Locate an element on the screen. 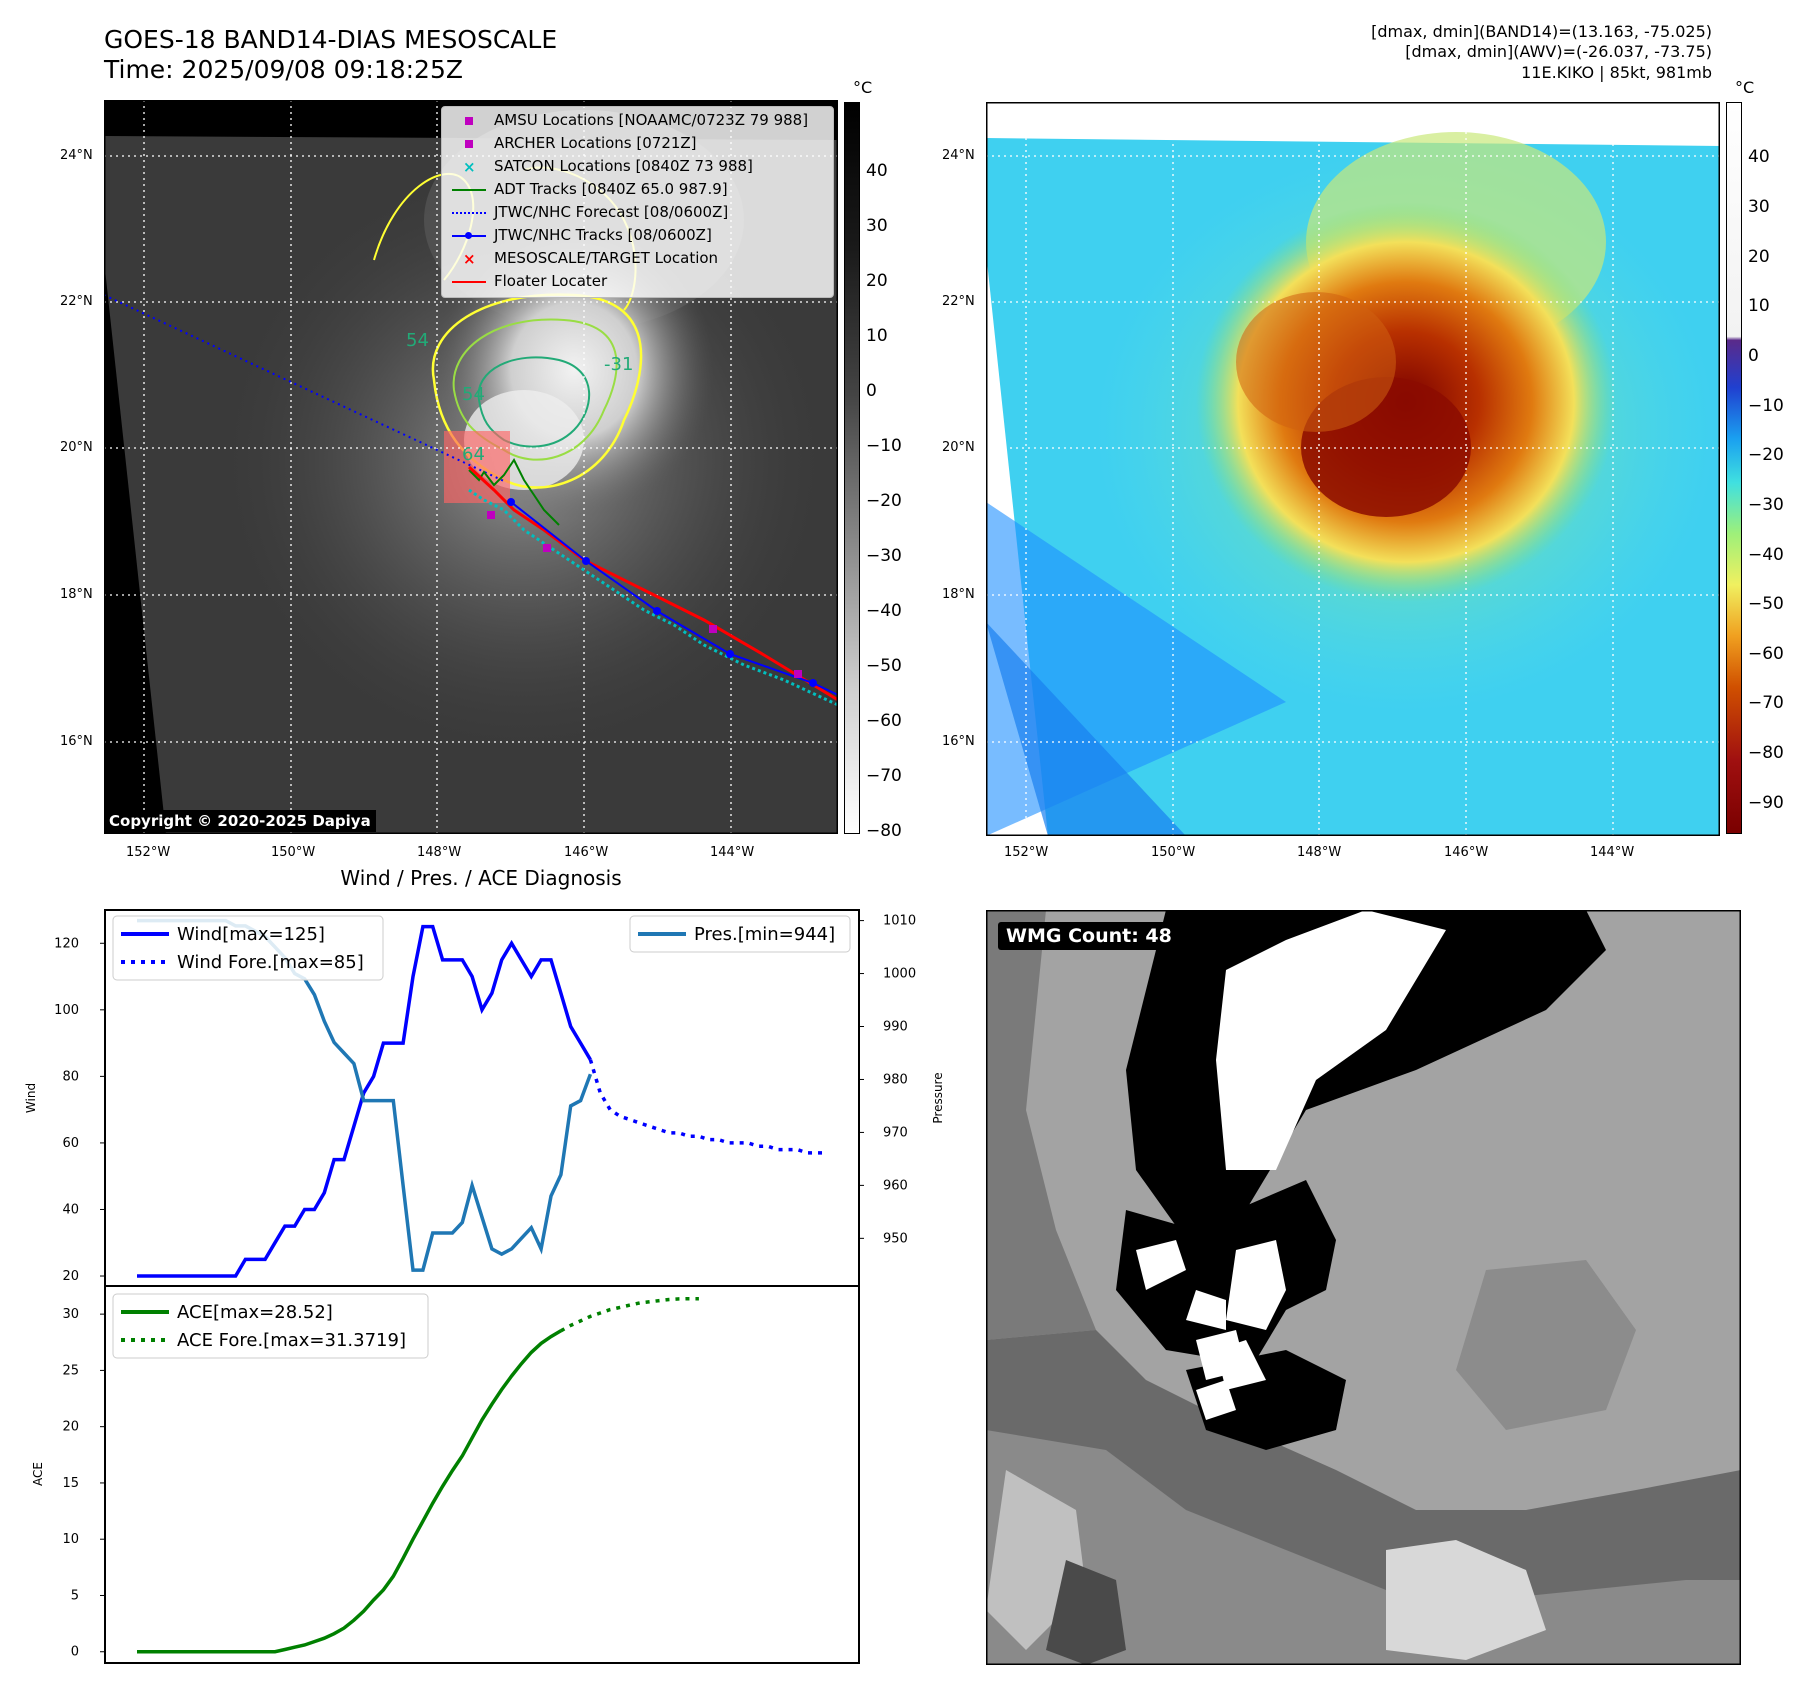 The image size is (1797, 1690). dotted-line-icon is located at coordinates (469, 213).